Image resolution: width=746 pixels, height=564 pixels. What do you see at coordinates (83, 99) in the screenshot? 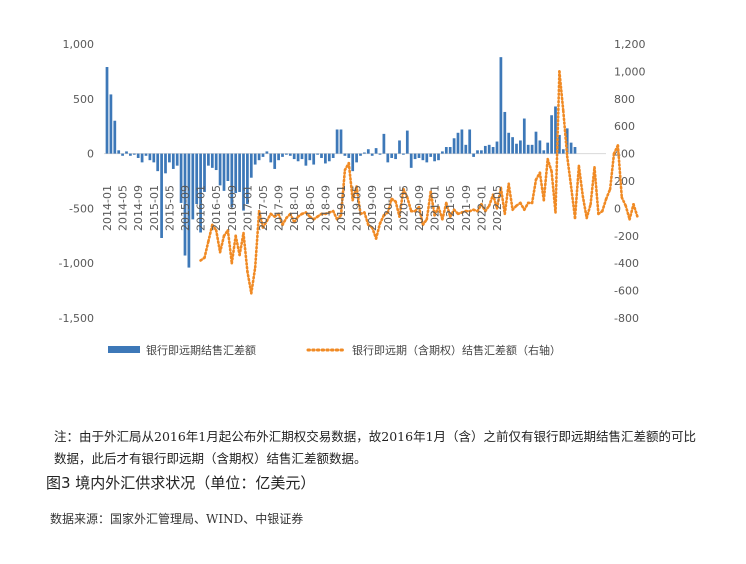
I see `left-tick-label: 500` at bounding box center [83, 99].